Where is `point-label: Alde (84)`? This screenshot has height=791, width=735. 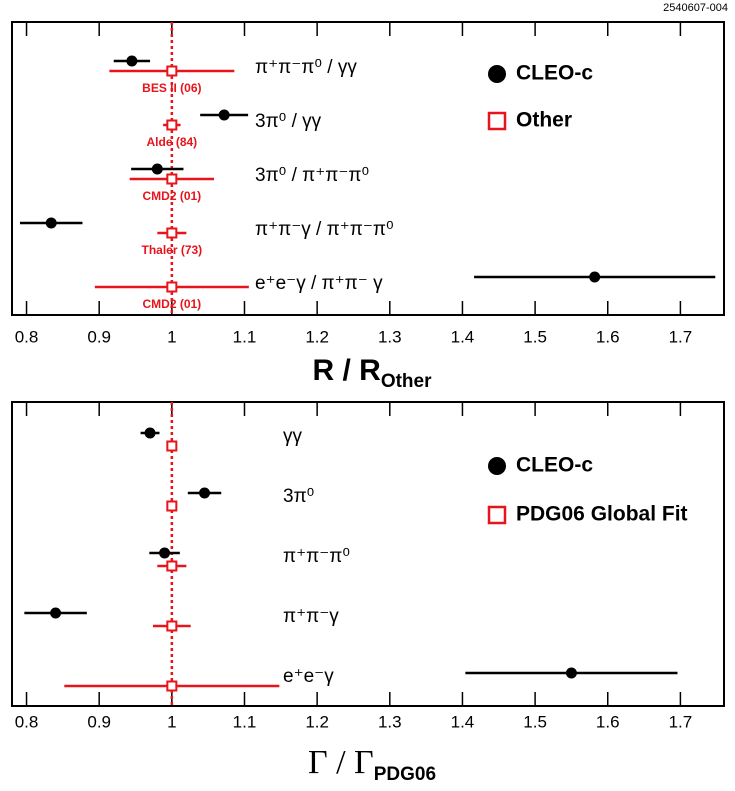 point-label: Alde (84) is located at coordinates (171, 142).